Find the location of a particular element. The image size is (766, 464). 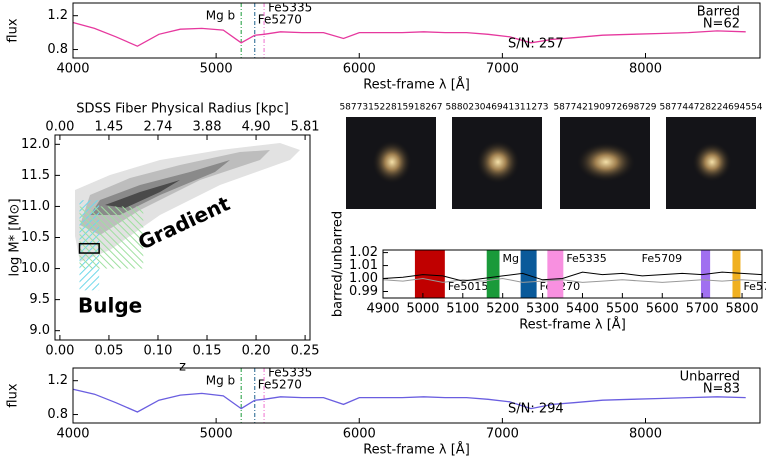

y-axis-label: barred/unbarred is located at coordinates (338, 264).